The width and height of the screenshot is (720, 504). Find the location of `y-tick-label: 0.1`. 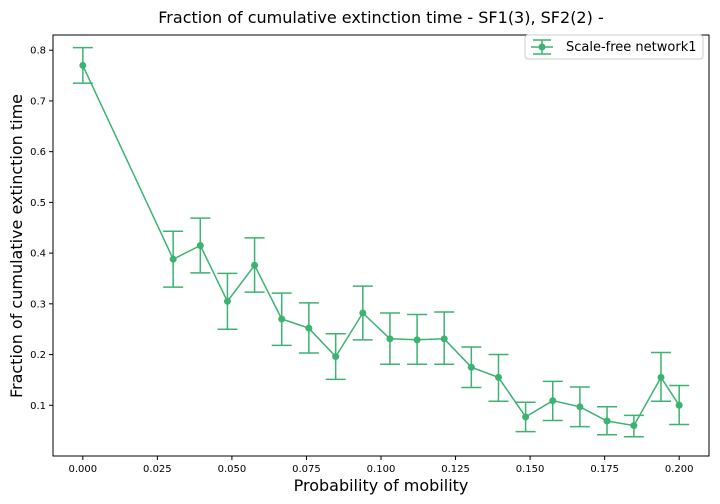

y-tick-label: 0.1 is located at coordinates (38, 406).